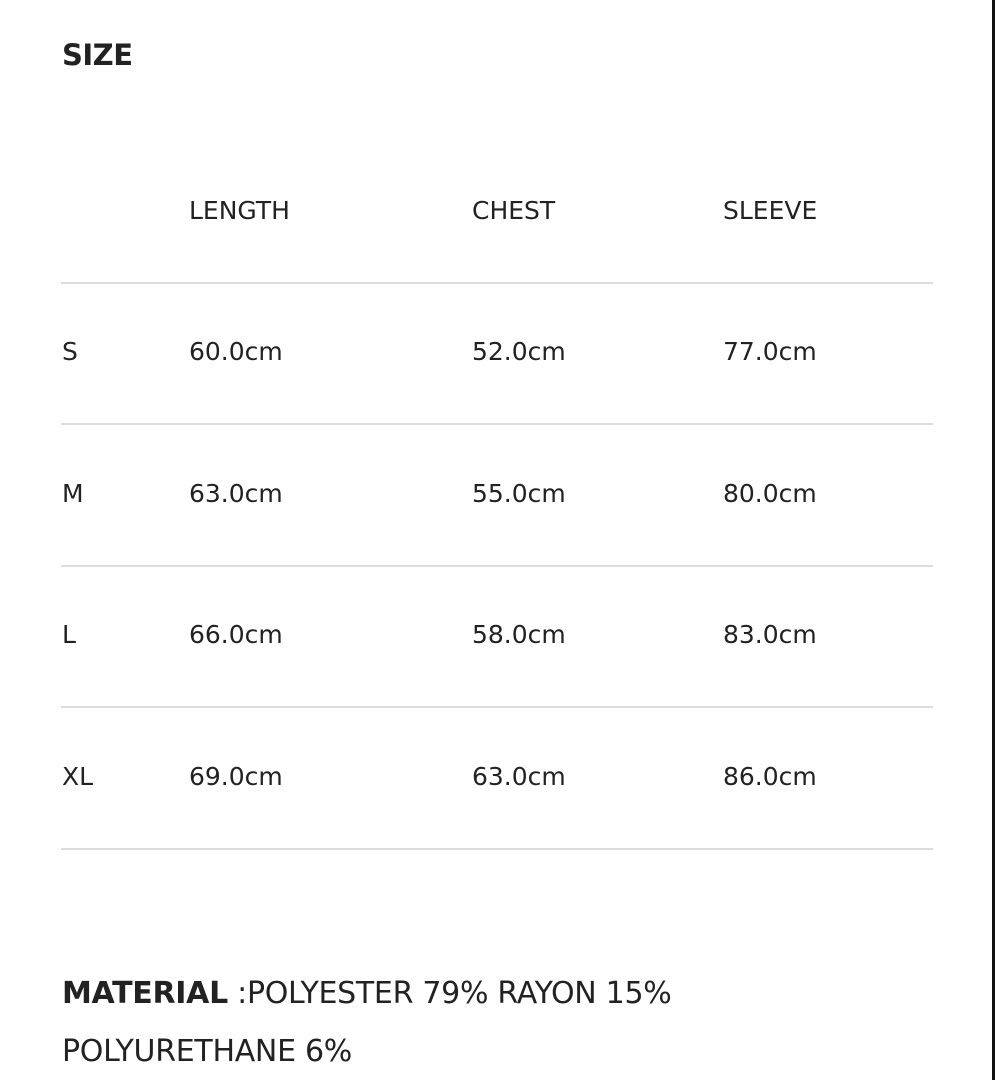  I want to click on measurement-cell: 60.0cm, so click(236, 351).